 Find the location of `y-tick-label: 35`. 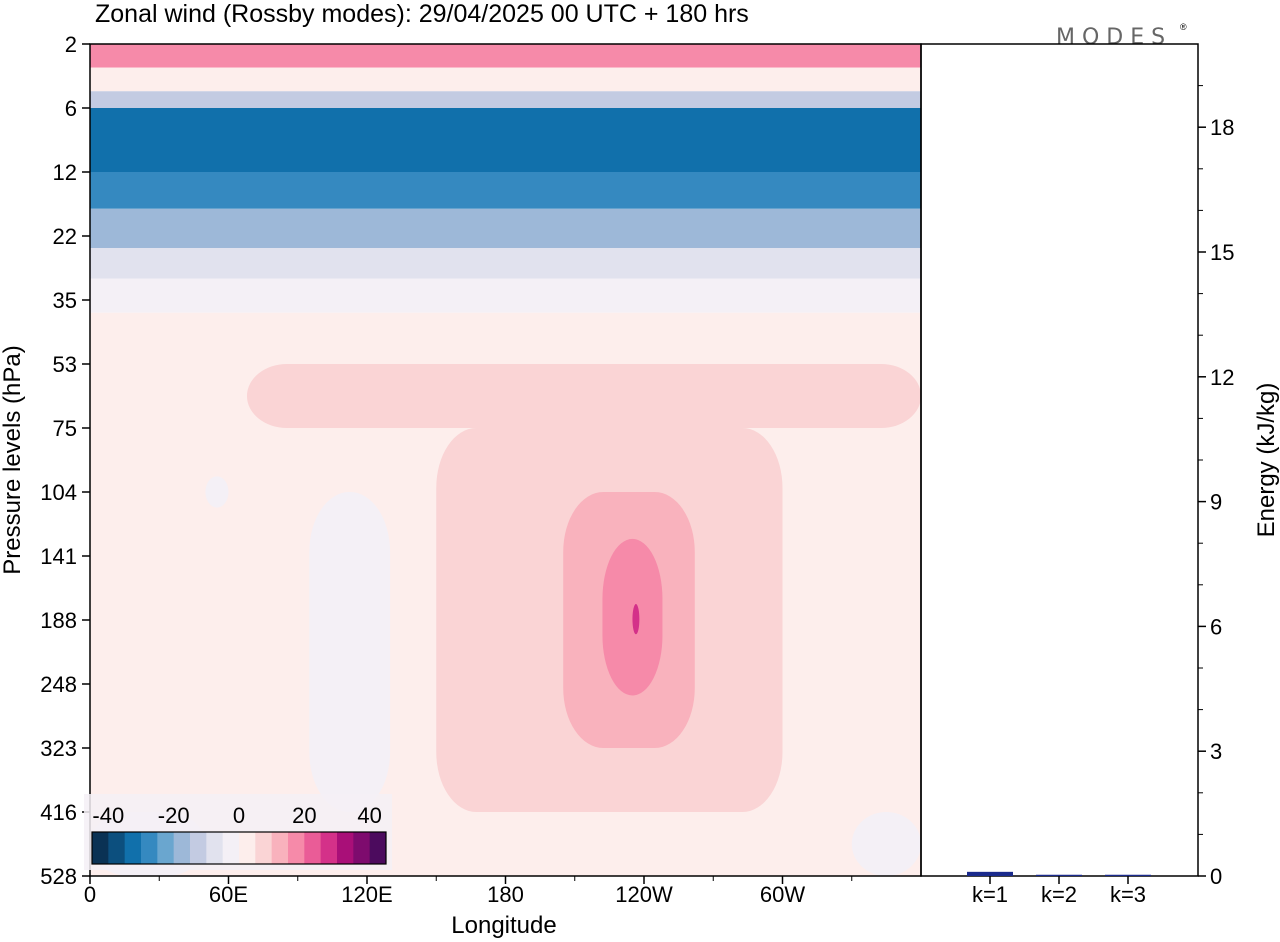

y-tick-label: 35 is located at coordinates (65, 300).